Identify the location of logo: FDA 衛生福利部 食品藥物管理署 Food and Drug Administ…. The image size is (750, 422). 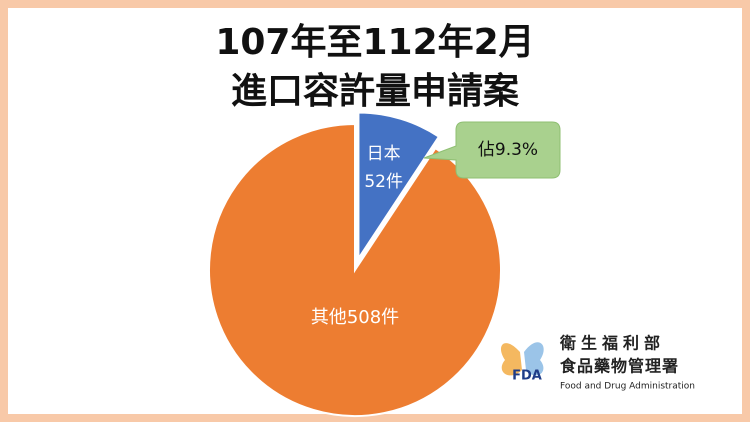
(597, 363).